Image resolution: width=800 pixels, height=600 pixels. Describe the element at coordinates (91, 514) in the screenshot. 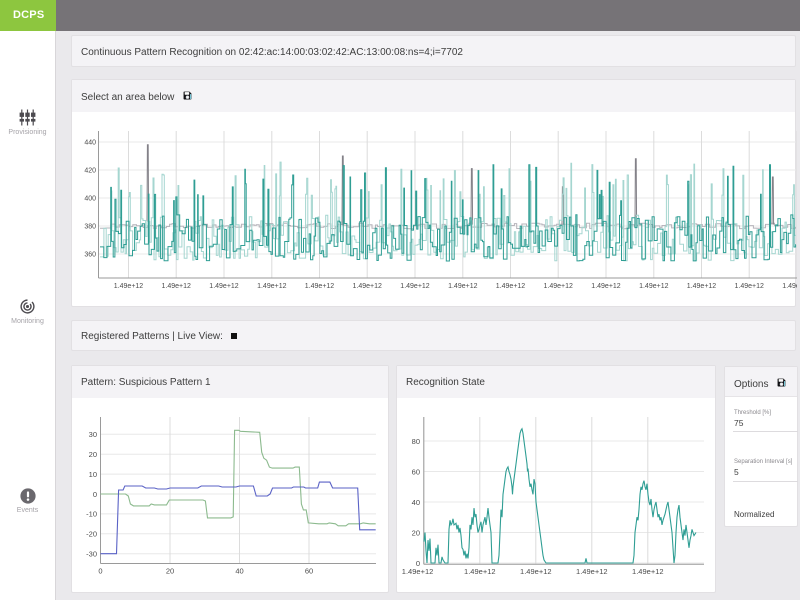

I see `svg-text: -10` at that location.